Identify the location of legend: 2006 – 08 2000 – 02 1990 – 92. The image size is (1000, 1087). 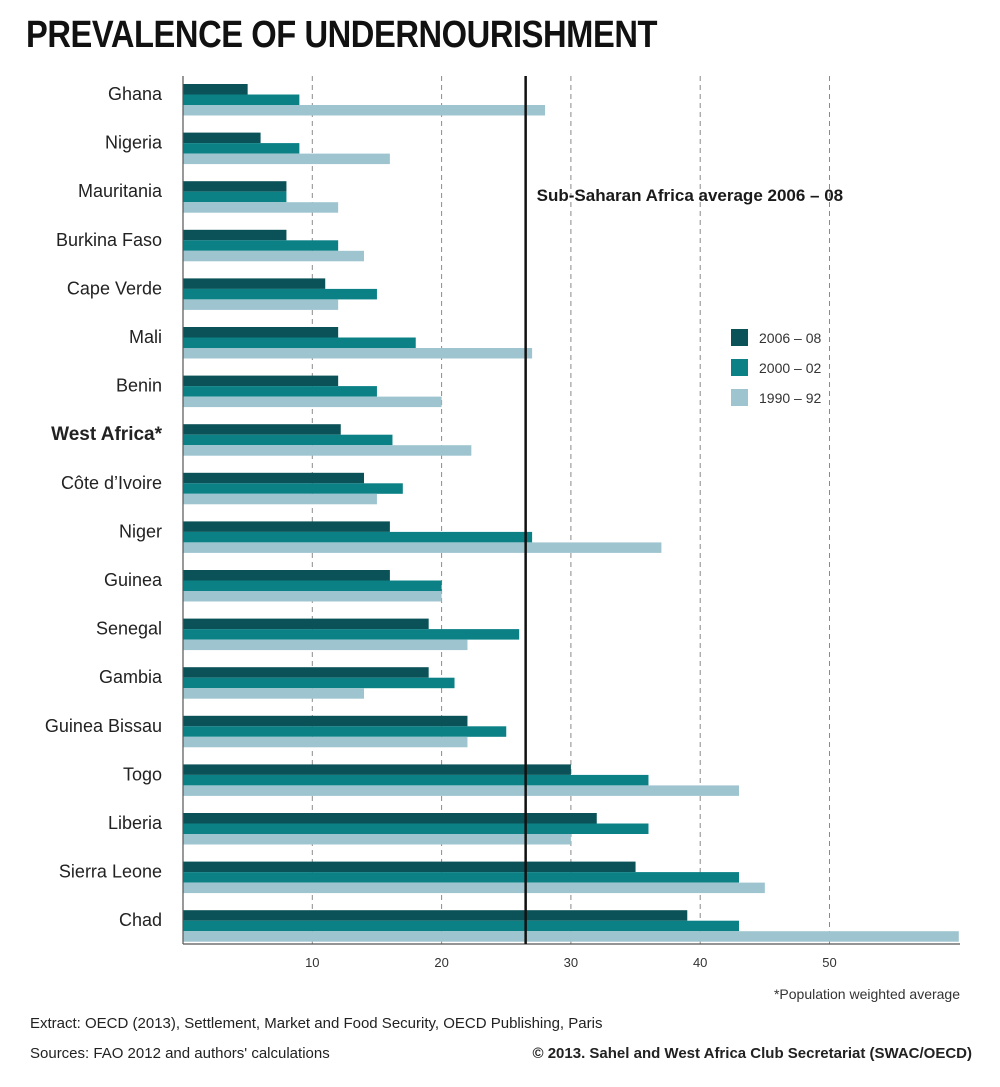
(776, 367).